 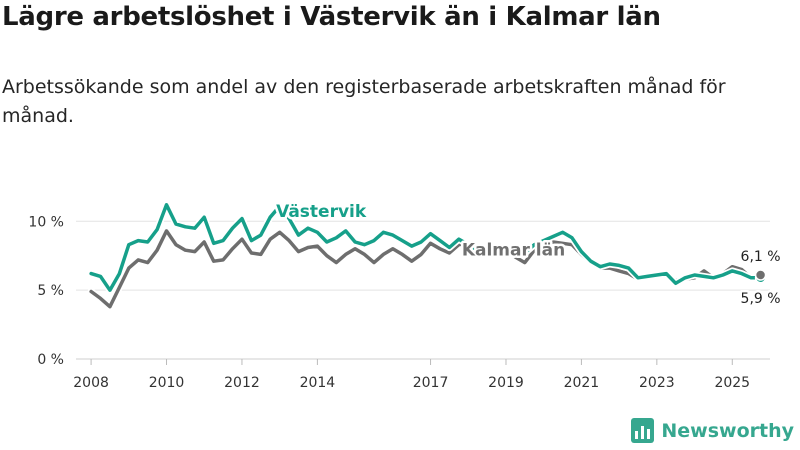 What do you see at coordinates (732, 383) in the screenshot?
I see `x-tick-label: 2025` at bounding box center [732, 383].